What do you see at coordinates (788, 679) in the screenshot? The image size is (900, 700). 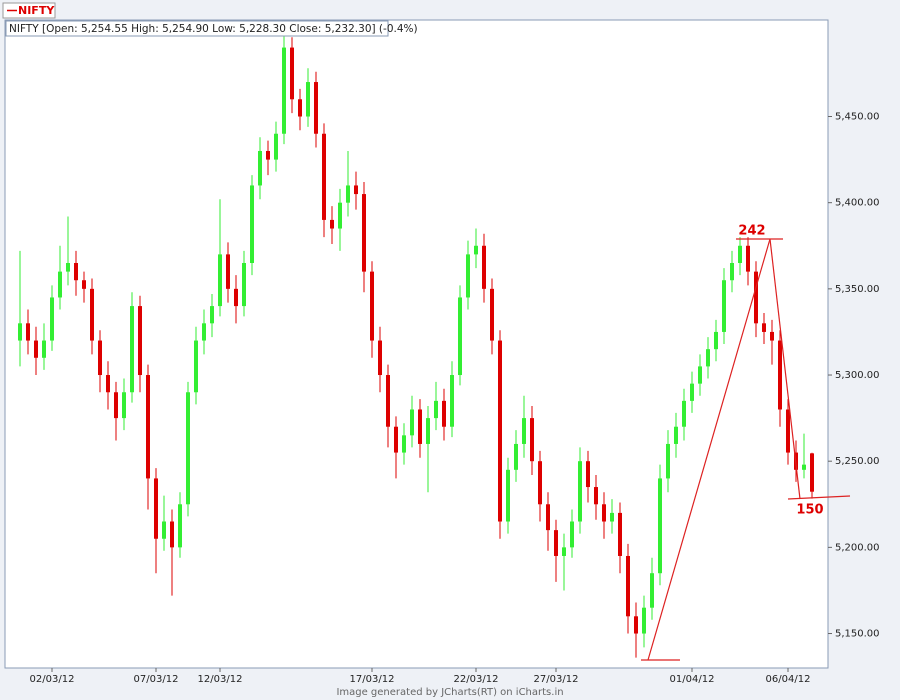 I see `x-tick-label: 06/04/12` at bounding box center [788, 679].